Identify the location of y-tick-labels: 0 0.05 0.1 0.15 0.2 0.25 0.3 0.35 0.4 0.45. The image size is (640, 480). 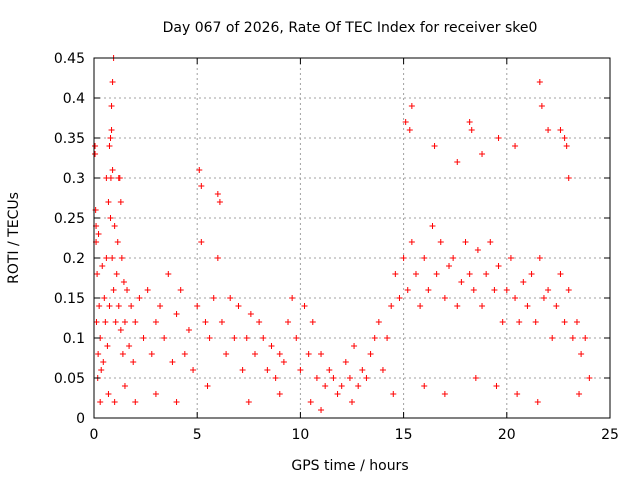
(69, 239).